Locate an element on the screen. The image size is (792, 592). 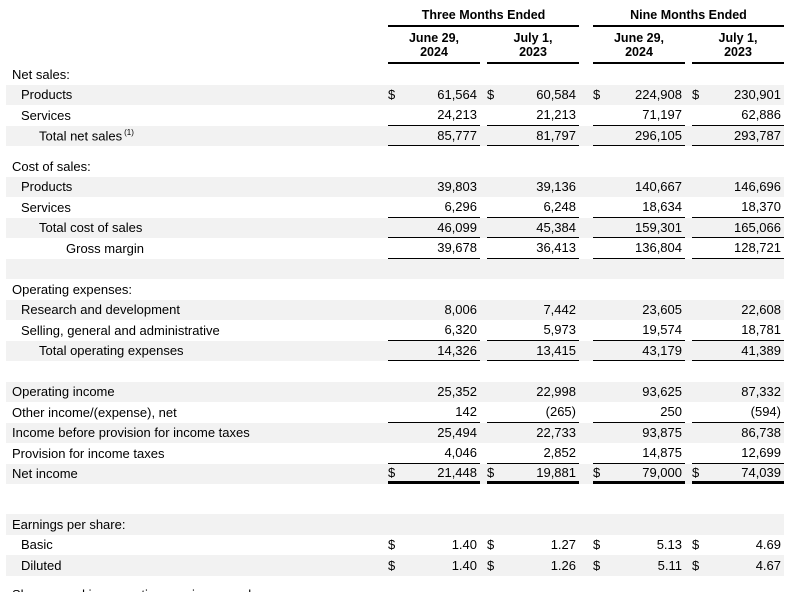
value-group: (265) is located at coordinates (533, 412).